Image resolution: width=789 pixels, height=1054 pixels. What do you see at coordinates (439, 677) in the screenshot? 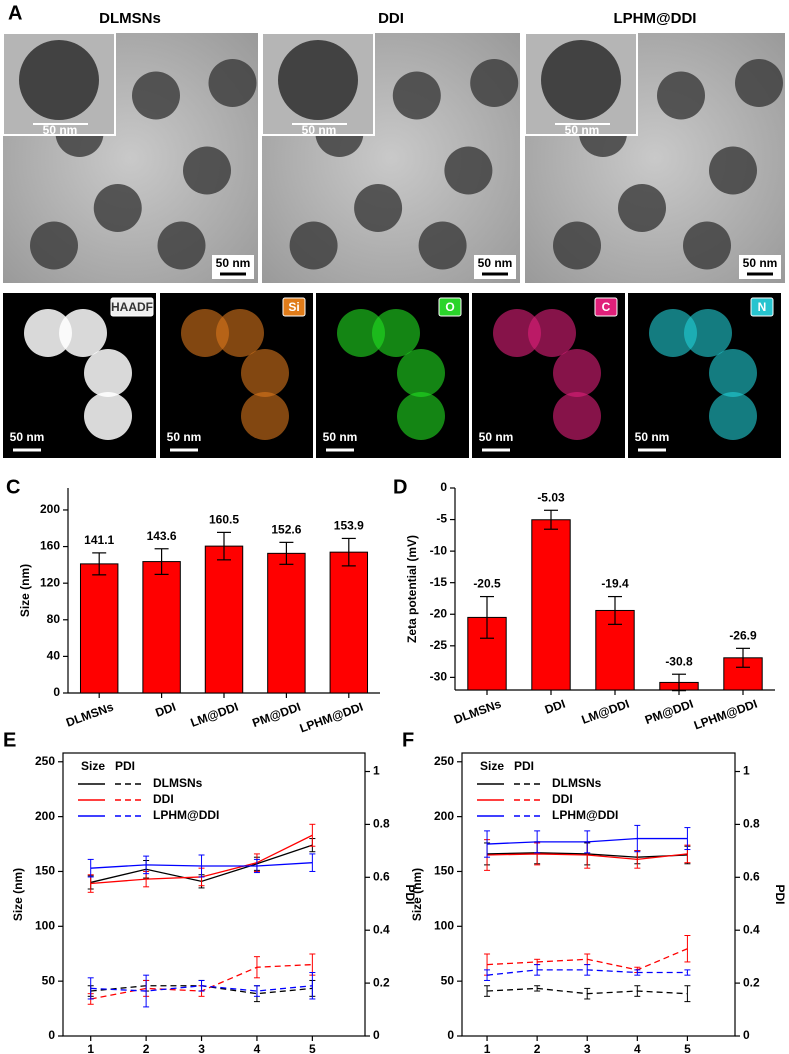
I see `y-tick-label: -30` at bounding box center [439, 677].